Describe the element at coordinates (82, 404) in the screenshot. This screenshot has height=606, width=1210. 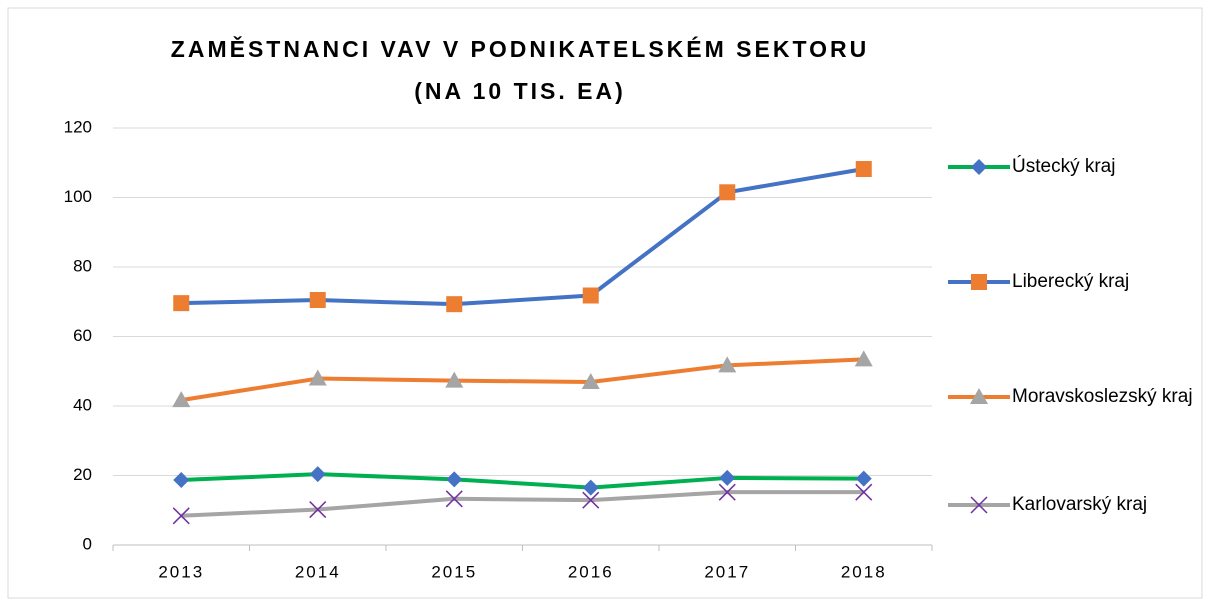
I see `y-tick-label: 40` at that location.